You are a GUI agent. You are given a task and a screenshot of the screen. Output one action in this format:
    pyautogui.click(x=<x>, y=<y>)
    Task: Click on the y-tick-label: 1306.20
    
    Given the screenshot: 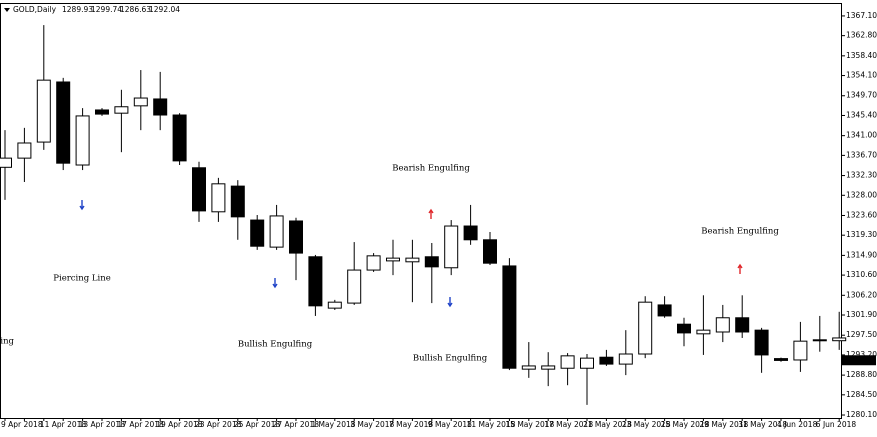 What is the action you would take?
    pyautogui.click(x=861, y=294)
    